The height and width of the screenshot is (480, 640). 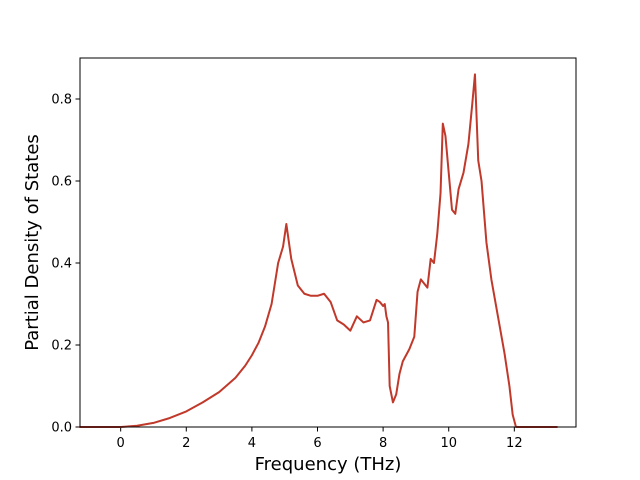 I want to click on x-tick-label: 8, so click(x=383, y=443).